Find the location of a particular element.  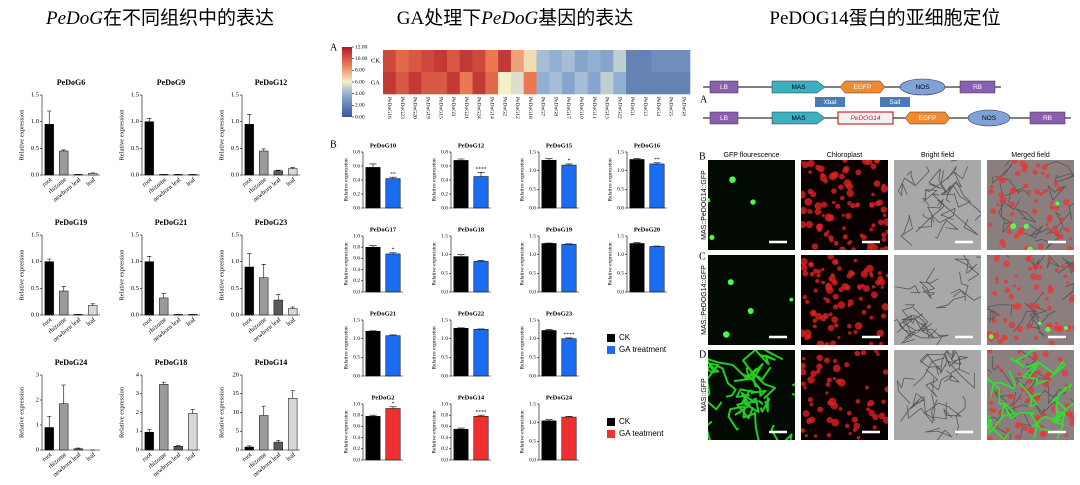

column-label: PeDoG9 is located at coordinates (453, 106).